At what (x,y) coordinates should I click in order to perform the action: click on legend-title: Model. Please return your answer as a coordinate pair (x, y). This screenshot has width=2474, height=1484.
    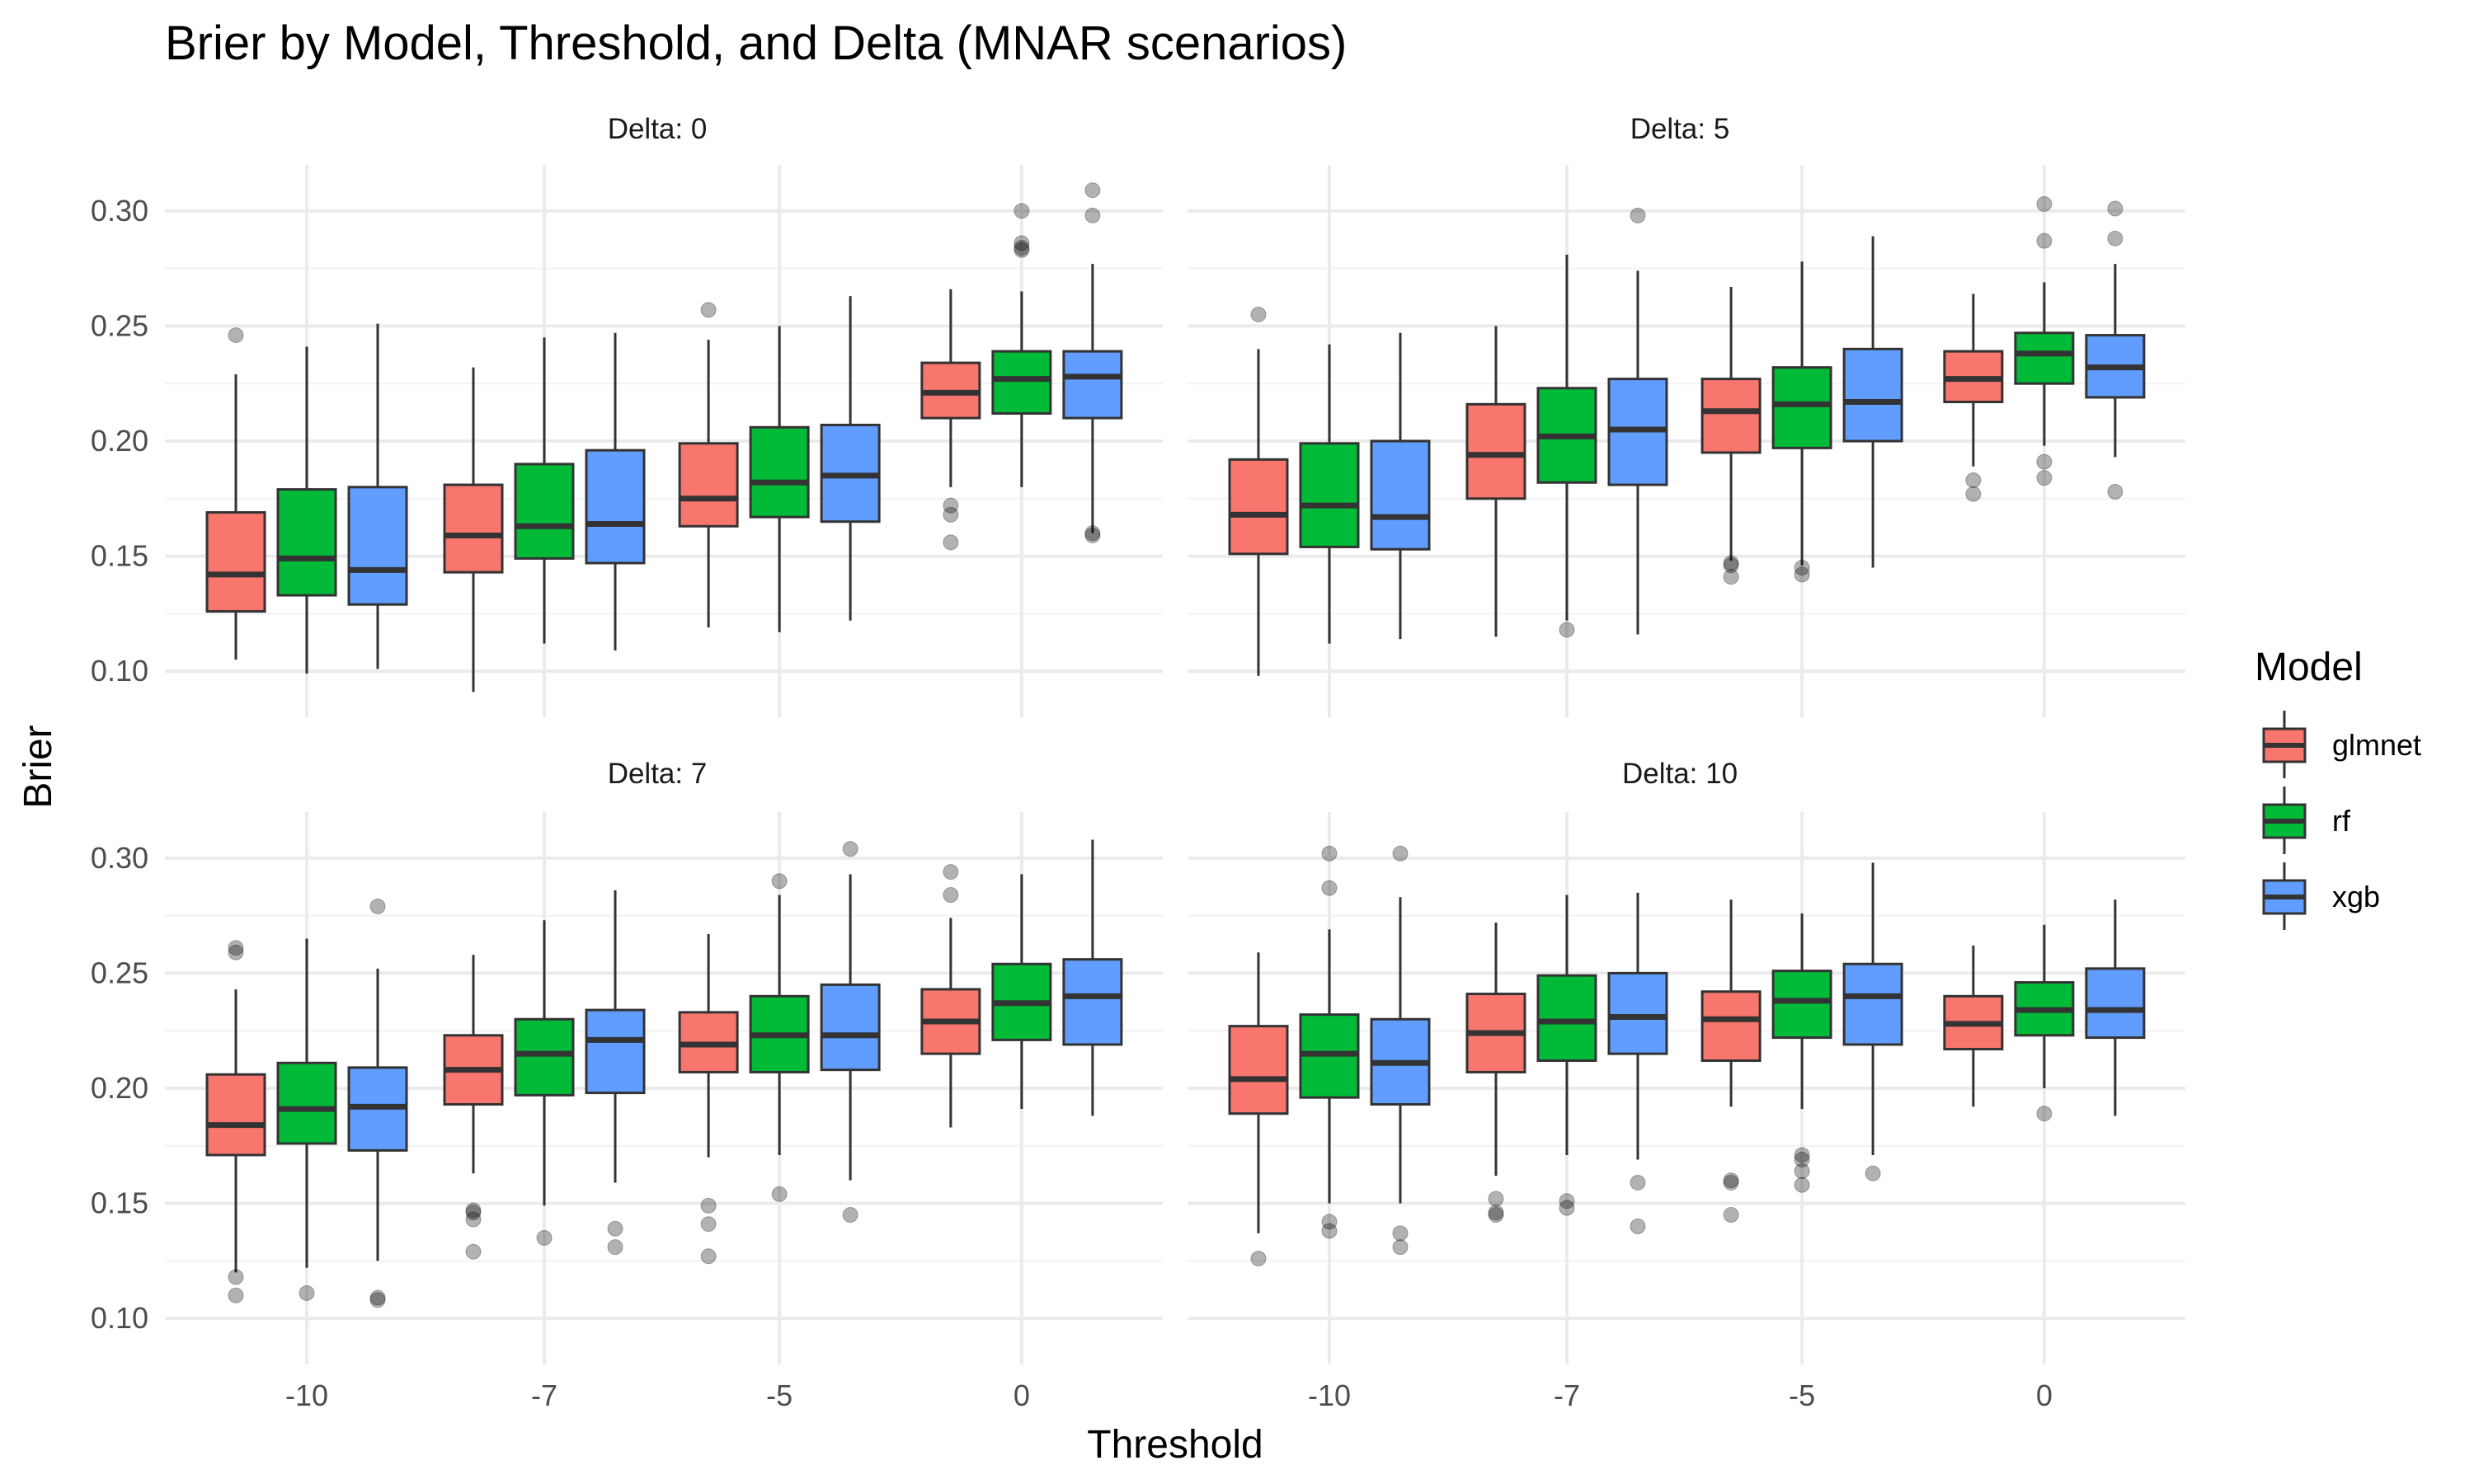
    Looking at the image, I should click on (2309, 667).